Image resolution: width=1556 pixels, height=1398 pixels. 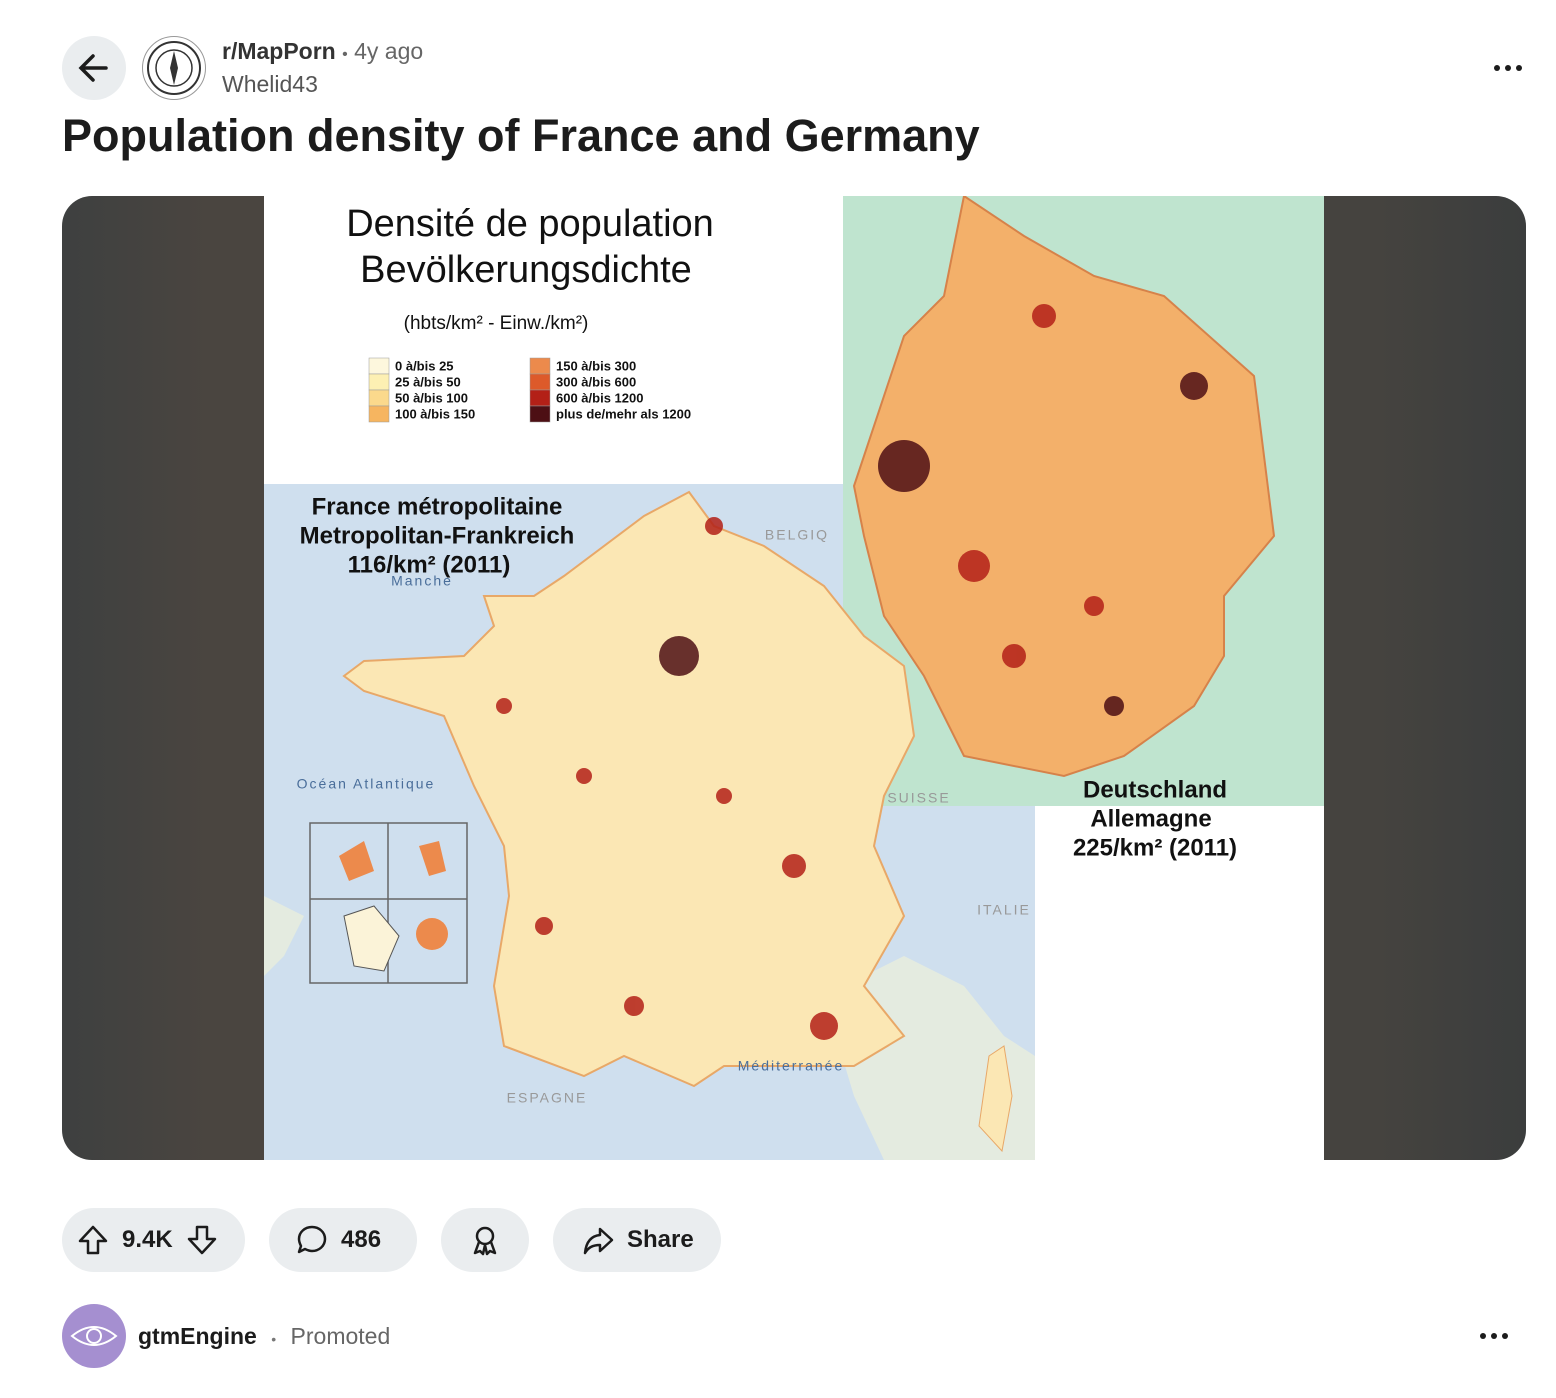 I want to click on author-name: Whelid43, so click(x=270, y=84).